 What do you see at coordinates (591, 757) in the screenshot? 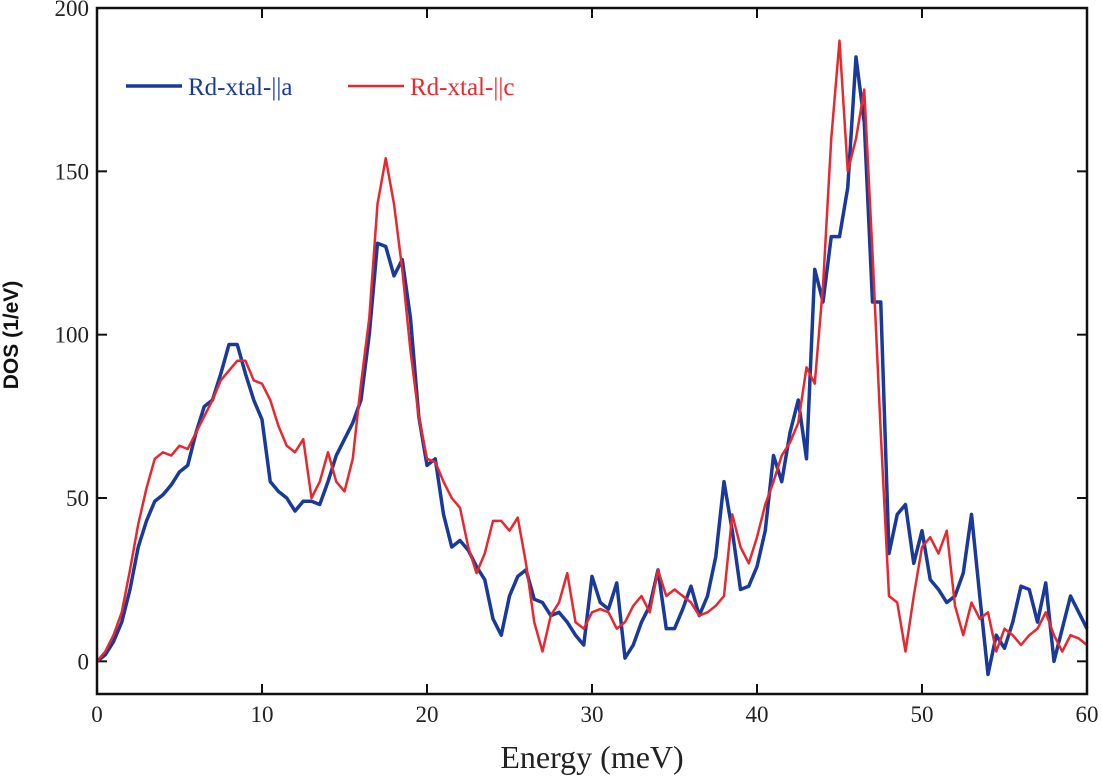
I see `x-axis-label: Energy (meV)` at bounding box center [591, 757].